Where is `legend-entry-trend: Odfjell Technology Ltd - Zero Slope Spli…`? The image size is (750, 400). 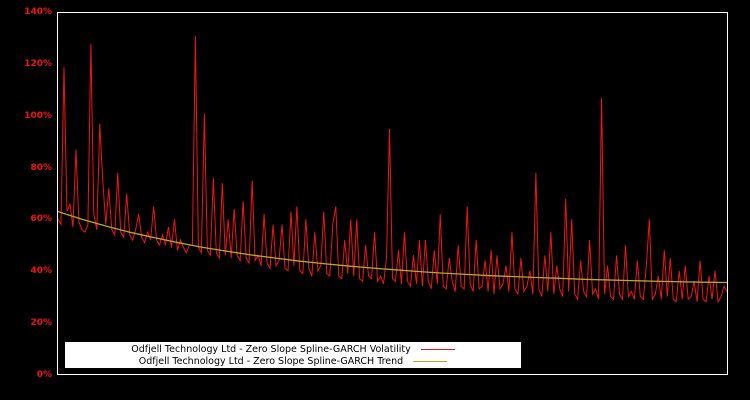
legend-entry-trend: Odfjell Technology Ltd - Zero Slope Spli… is located at coordinates (293, 361).